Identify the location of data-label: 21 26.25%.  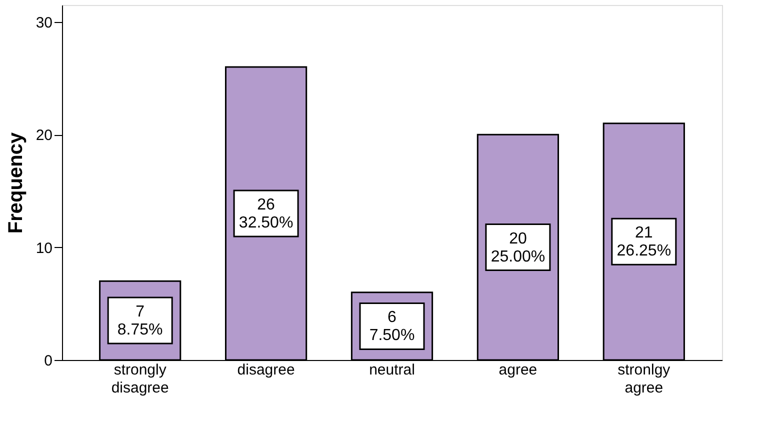
(644, 242).